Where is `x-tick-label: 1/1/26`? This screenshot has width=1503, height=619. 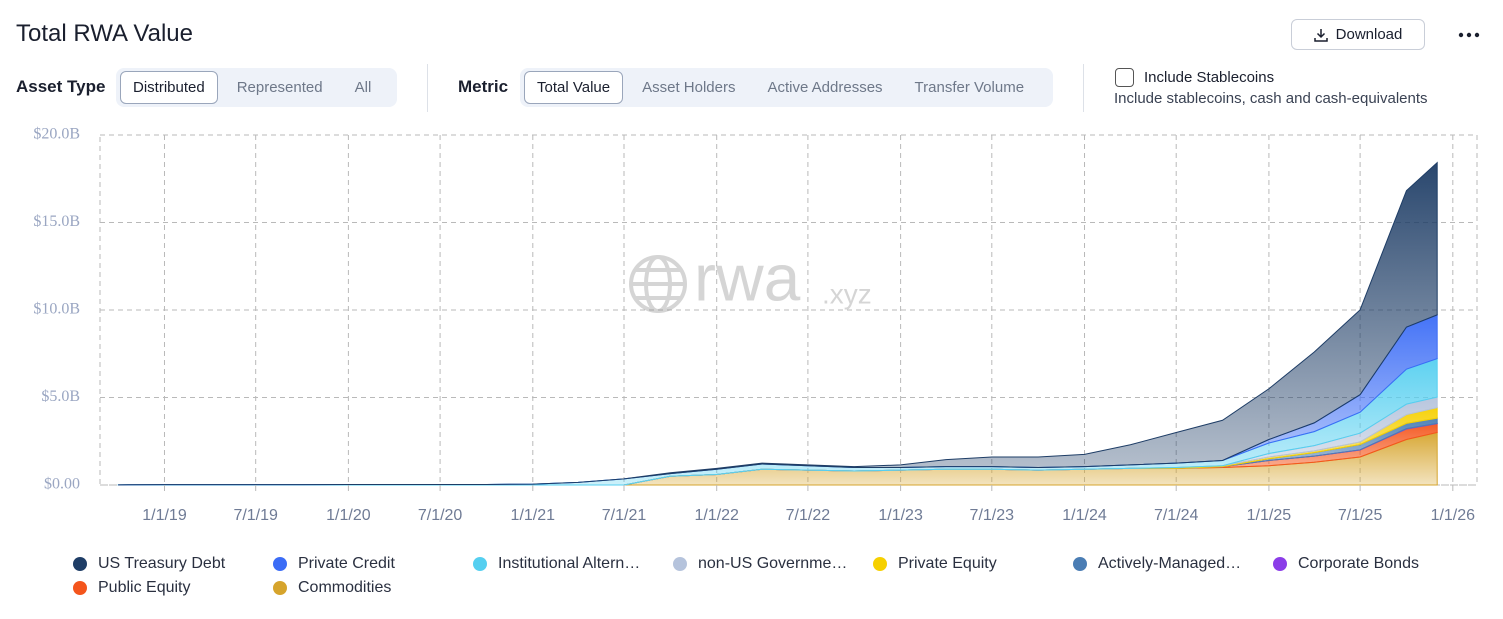
x-tick-label: 1/1/26 is located at coordinates (1453, 515).